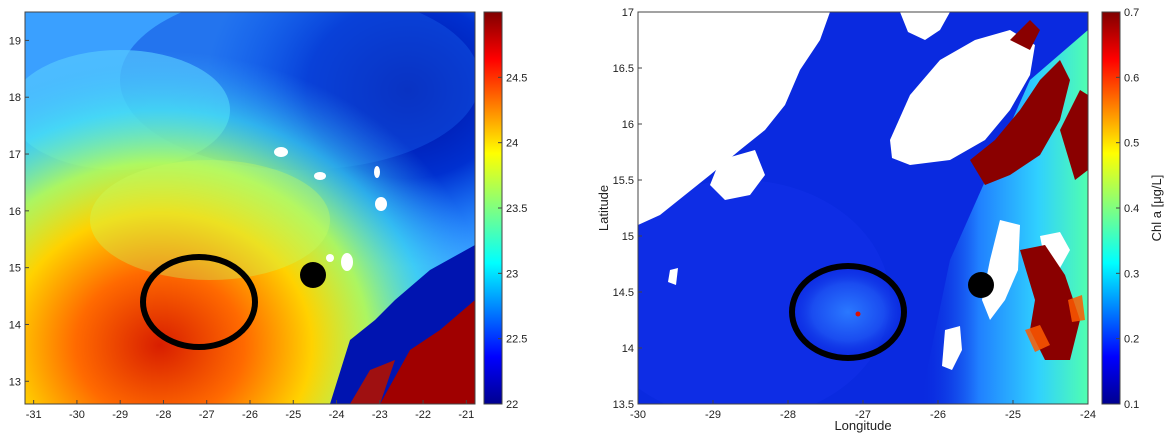  I want to click on chl-cbar-tick-label: 0.7, so click(1131, 13).